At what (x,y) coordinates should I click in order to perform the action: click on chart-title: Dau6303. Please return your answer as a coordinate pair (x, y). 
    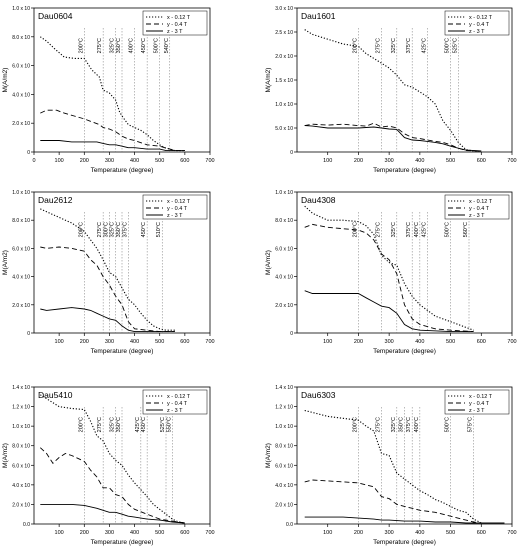
    Looking at the image, I should click on (318, 395).